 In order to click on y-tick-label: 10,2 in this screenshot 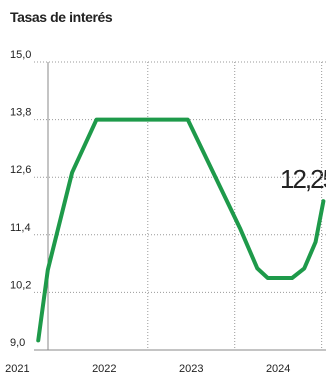, I will do `click(20, 285)`.